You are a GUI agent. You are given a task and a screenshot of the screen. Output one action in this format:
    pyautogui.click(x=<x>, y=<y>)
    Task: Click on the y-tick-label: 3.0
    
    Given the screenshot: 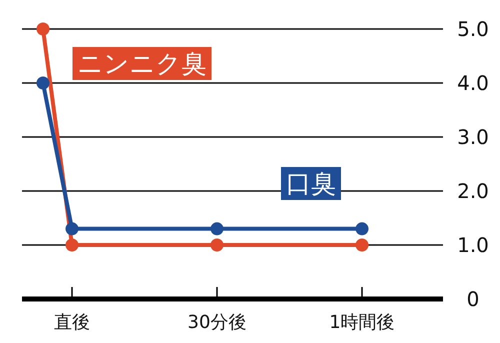 What is the action you would take?
    pyautogui.click(x=473, y=137)
    